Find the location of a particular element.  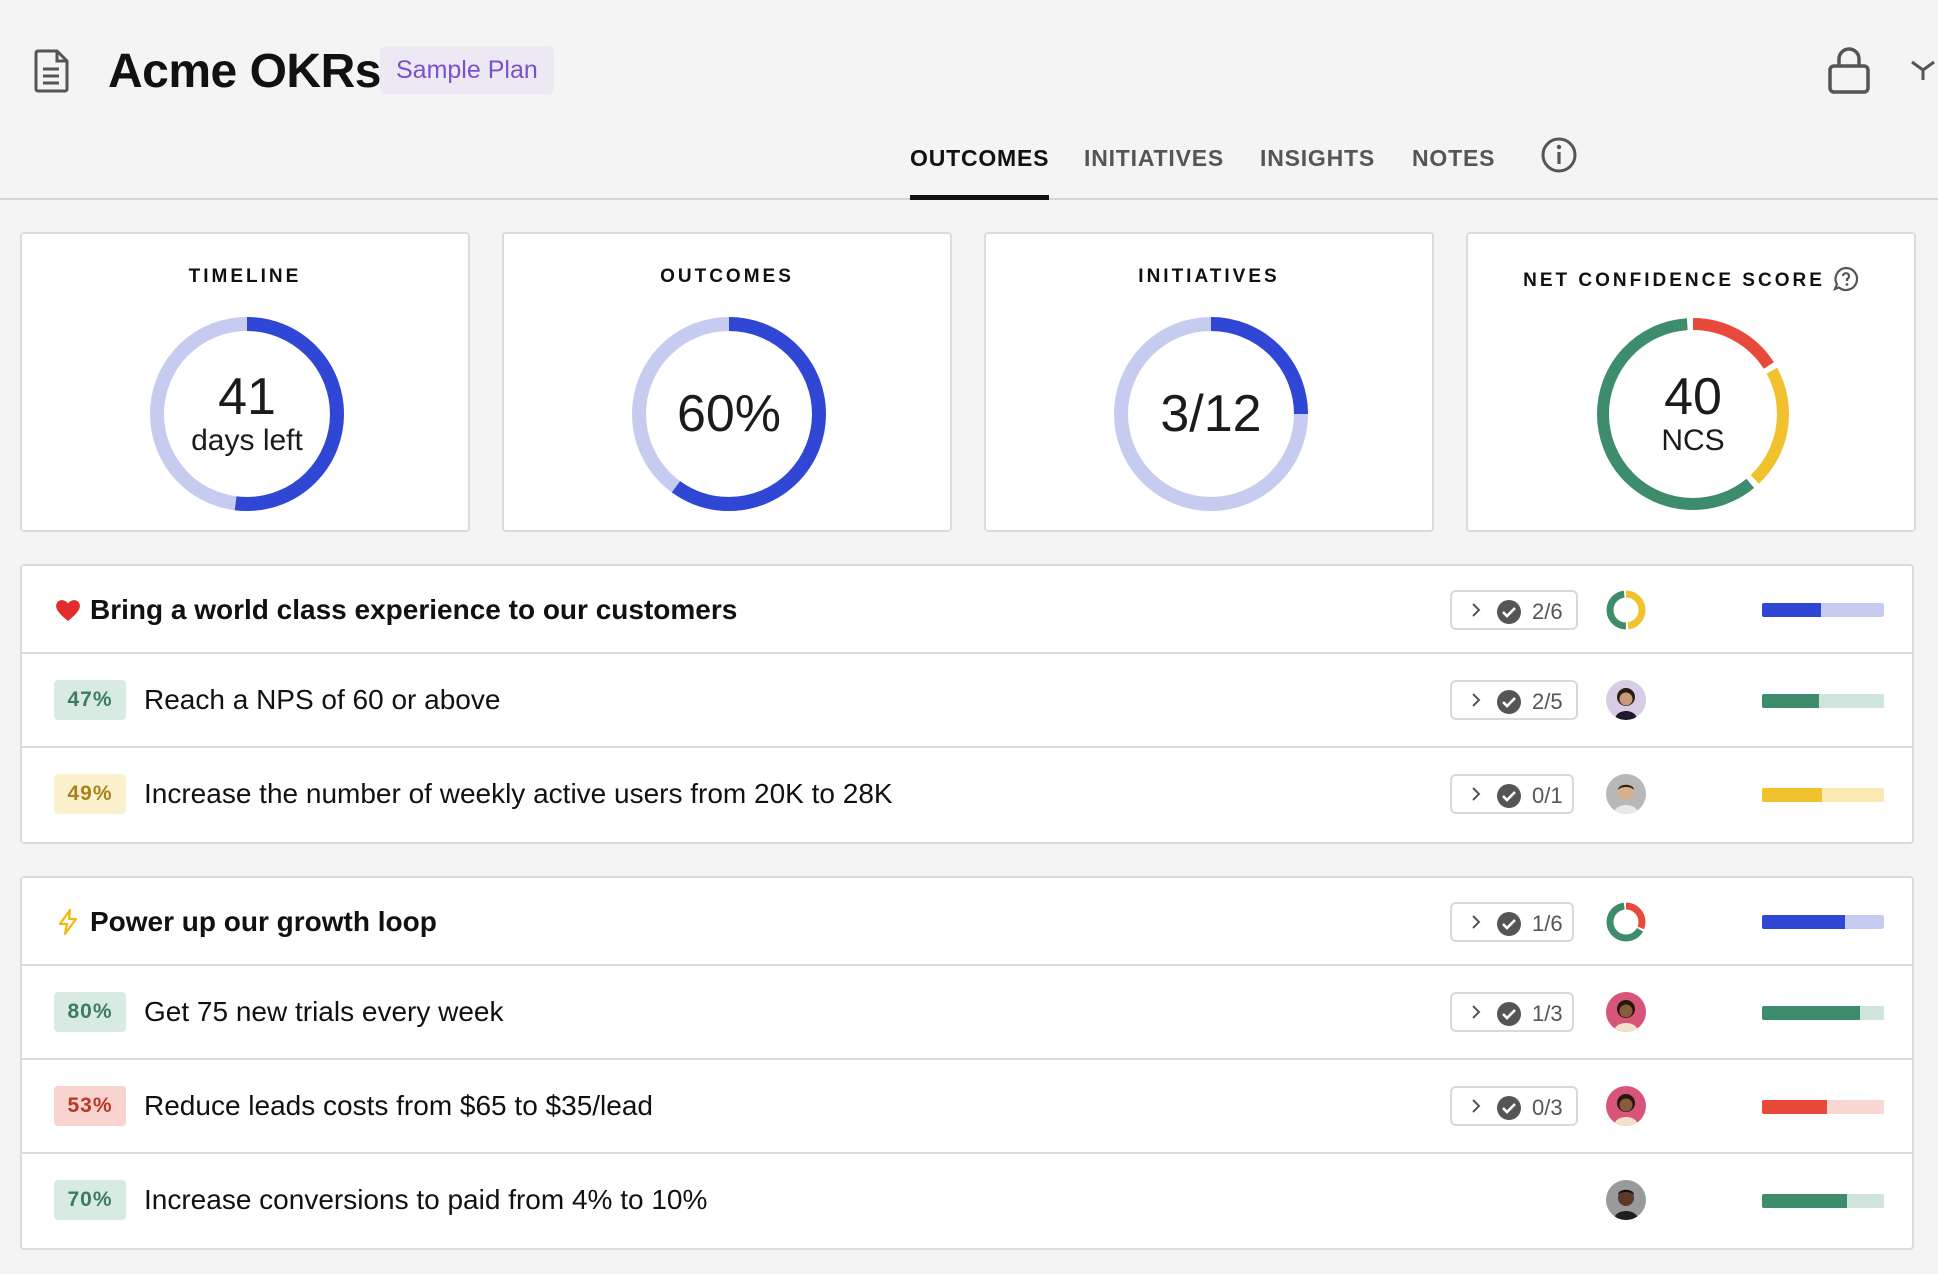

initiatives-toggle-button: 2/6 is located at coordinates (1514, 610).